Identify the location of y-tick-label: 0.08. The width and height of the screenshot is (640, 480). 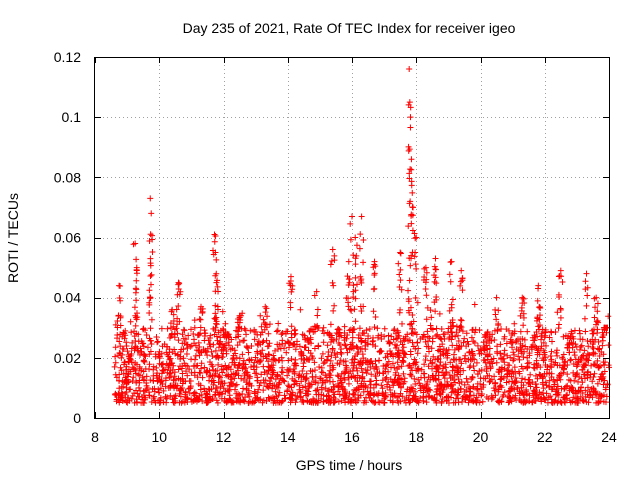
(67, 177).